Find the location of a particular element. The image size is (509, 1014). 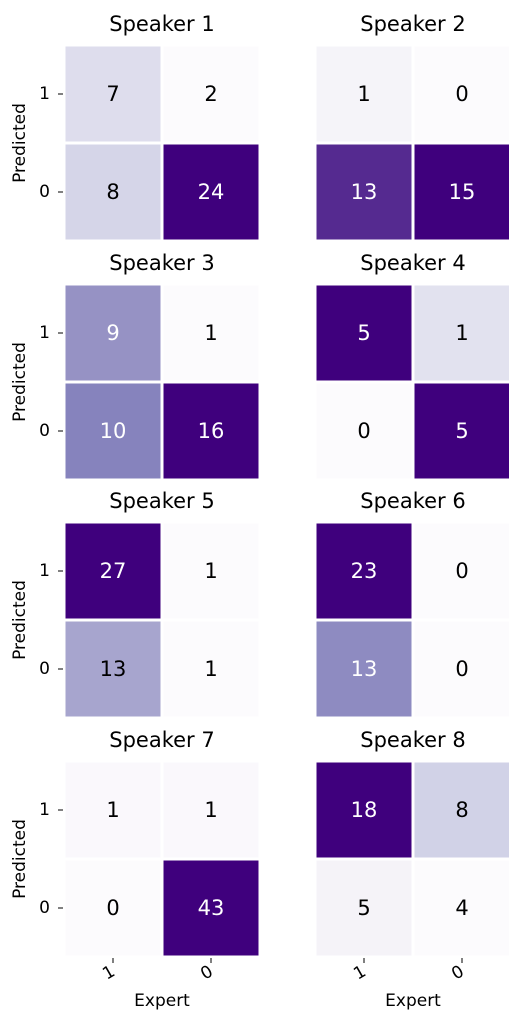

cell-label: 43 is located at coordinates (211, 908).